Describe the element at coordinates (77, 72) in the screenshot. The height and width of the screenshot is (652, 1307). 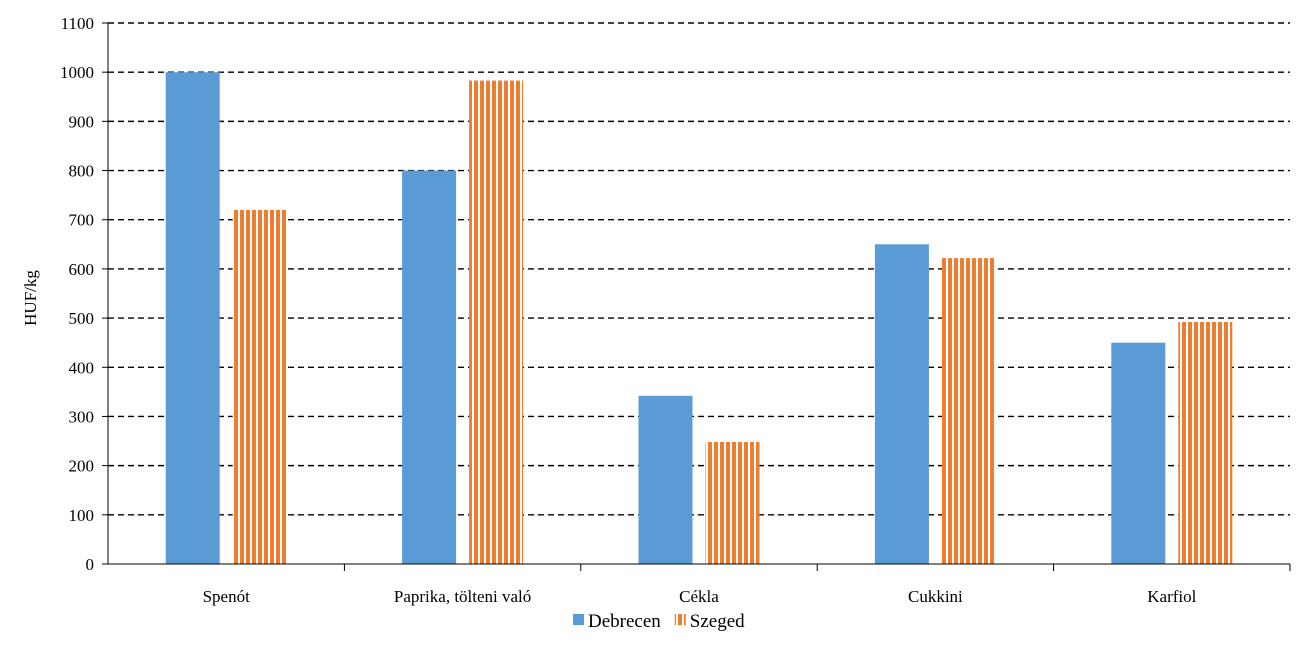
I see `y-tick-label: 1000` at that location.